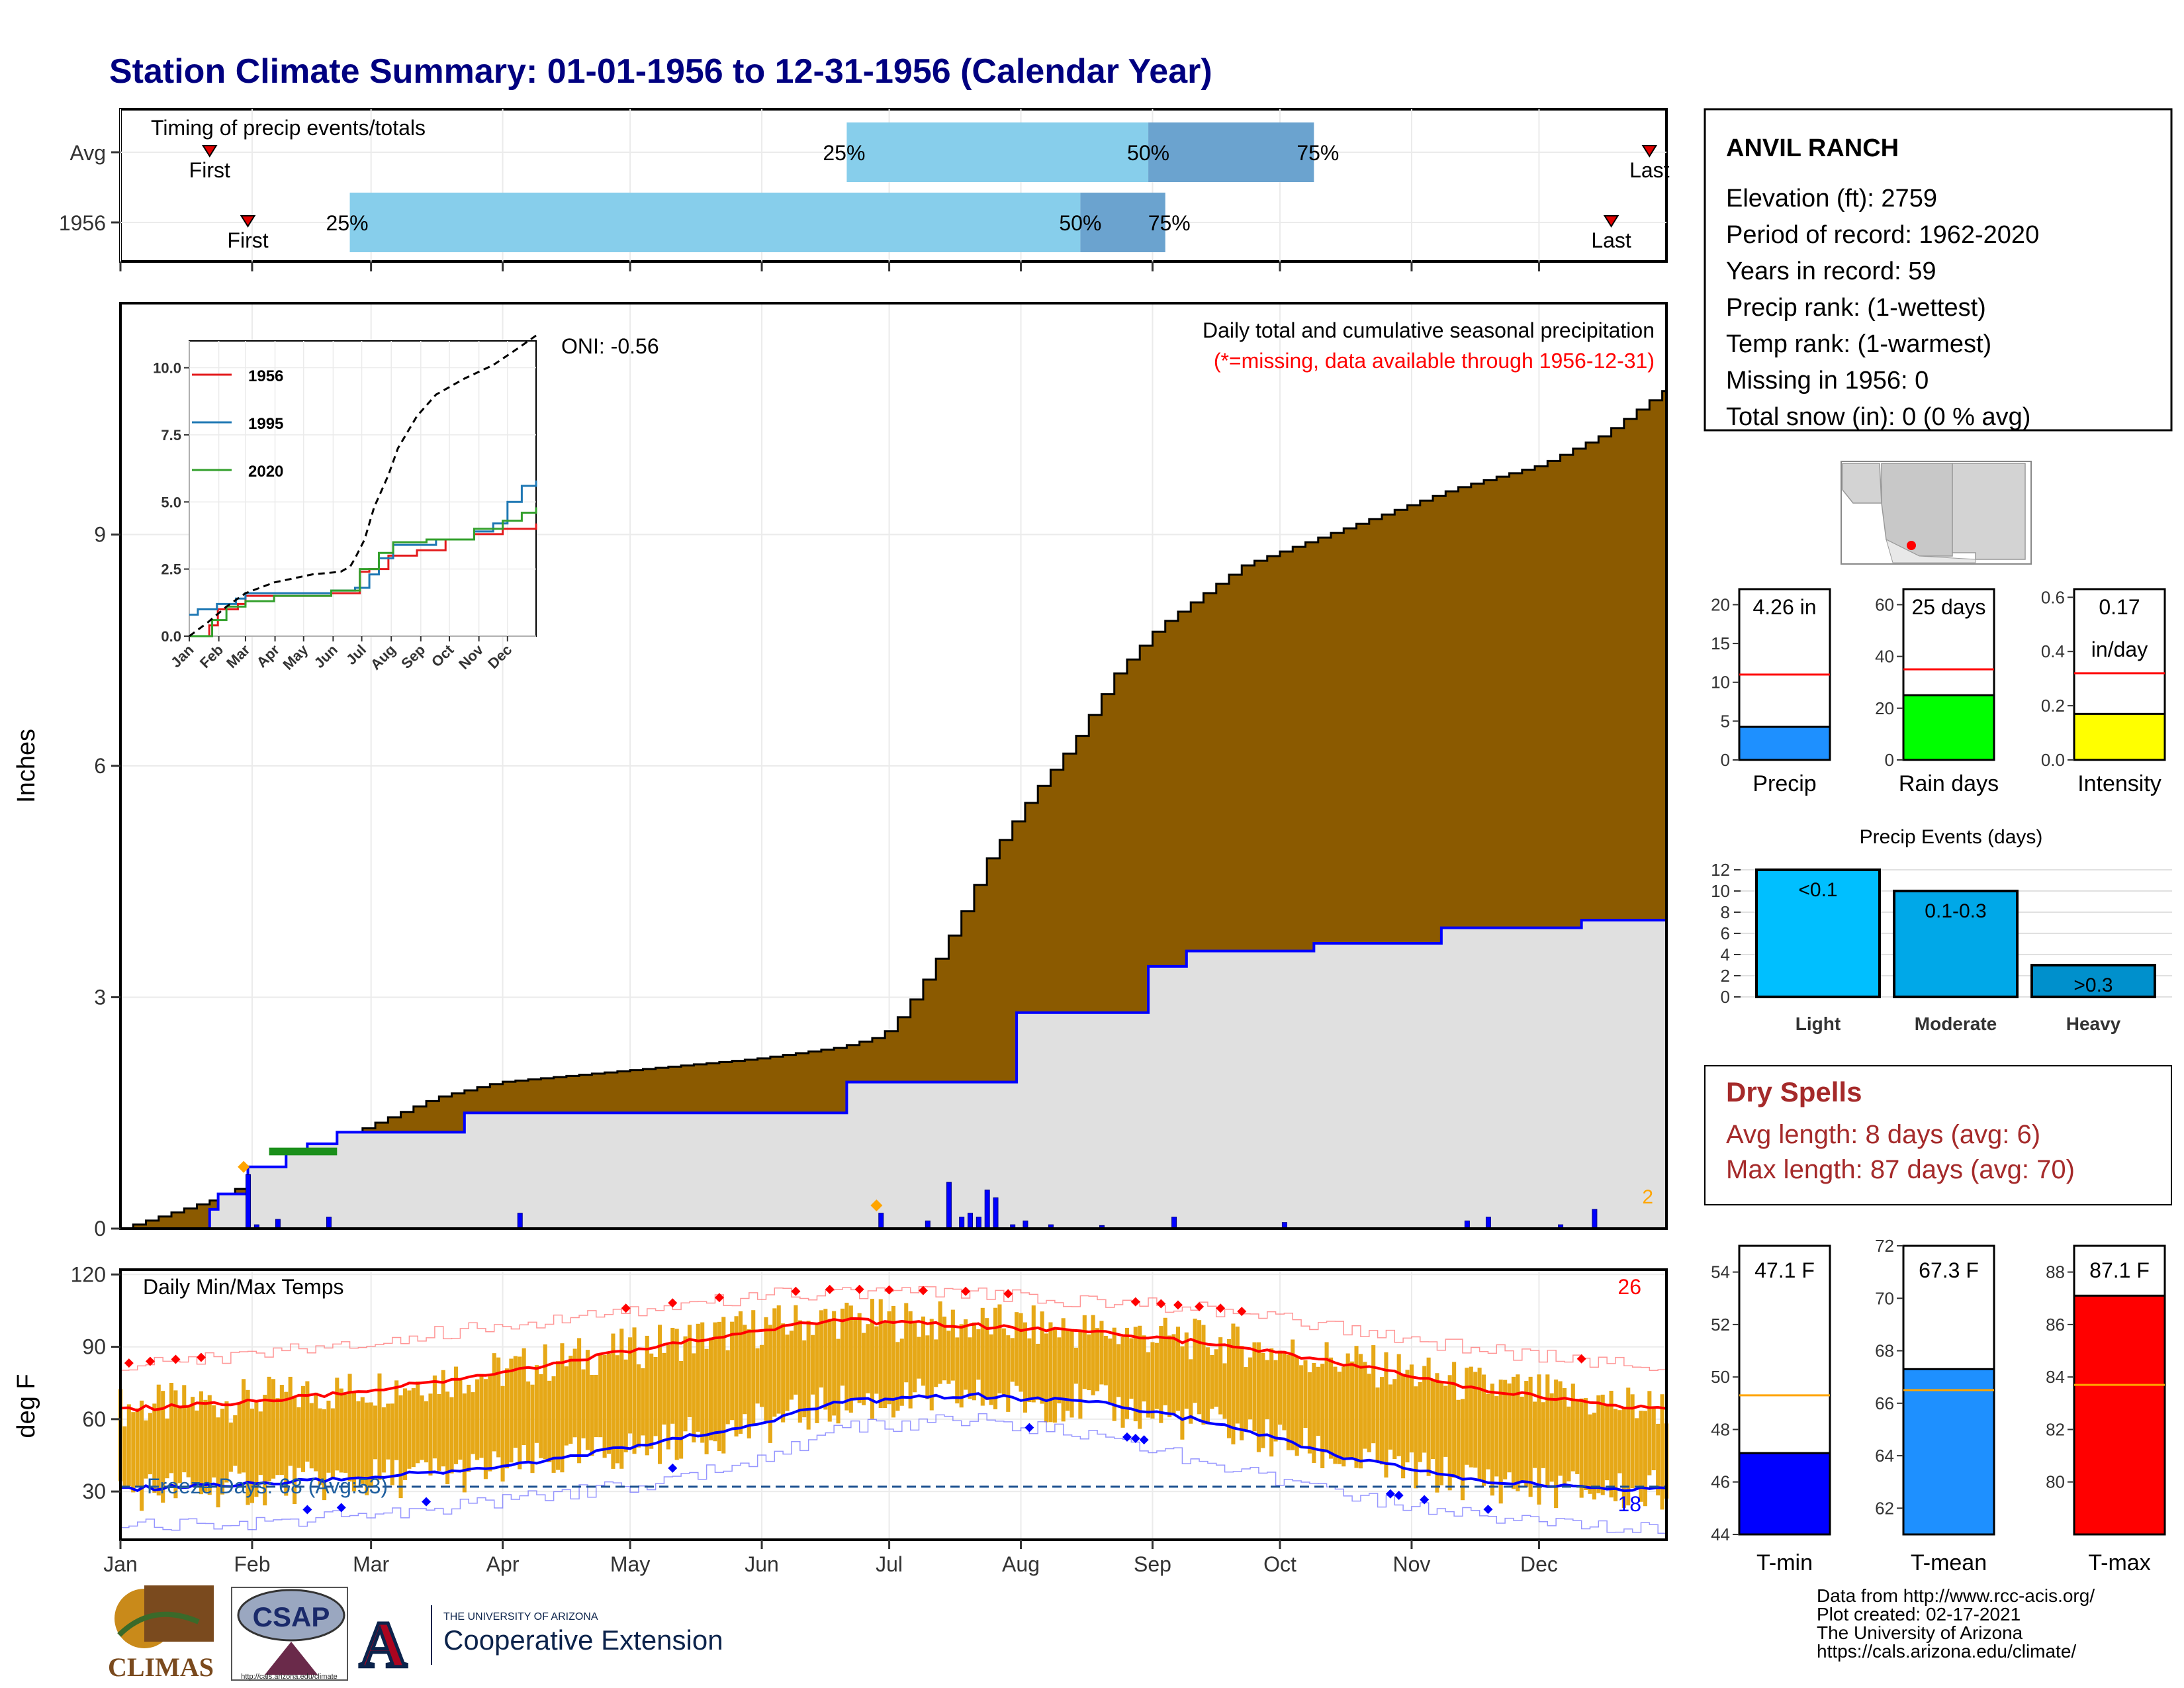 The width and height of the screenshot is (2184, 1688). What do you see at coordinates (1720, 1325) in the screenshot?
I see `mini-temp-y-tick-label: 52` at bounding box center [1720, 1325].